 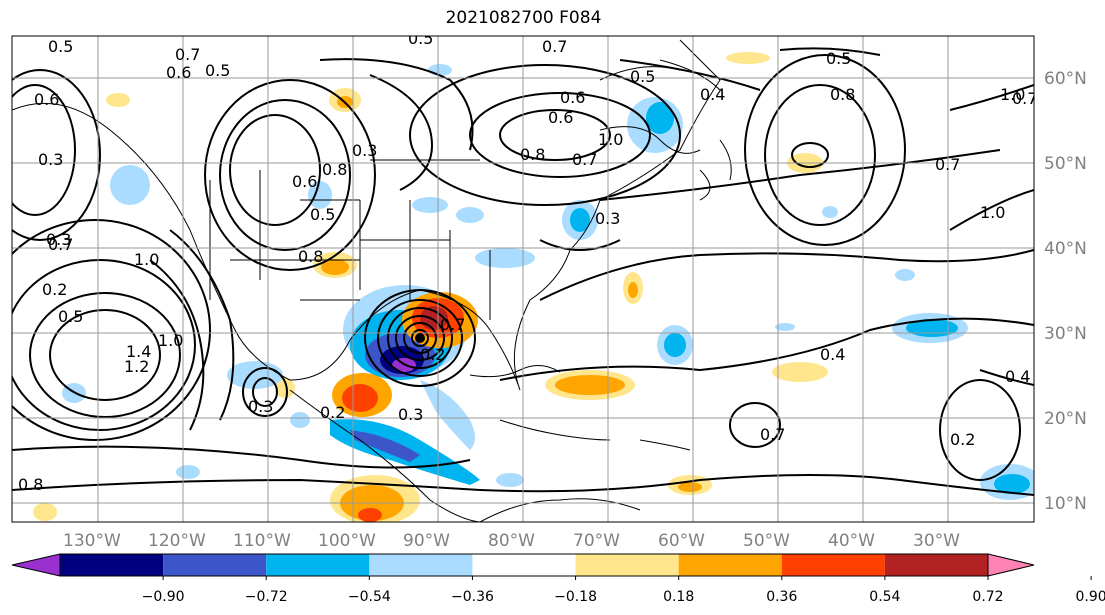 I want to click on latitude-label: 40°N, so click(x=1065, y=249).